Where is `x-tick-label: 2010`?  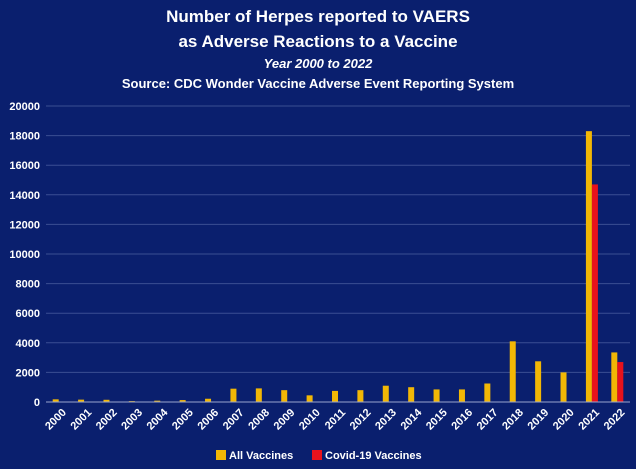 x-tick-label: 2010 is located at coordinates (310, 420).